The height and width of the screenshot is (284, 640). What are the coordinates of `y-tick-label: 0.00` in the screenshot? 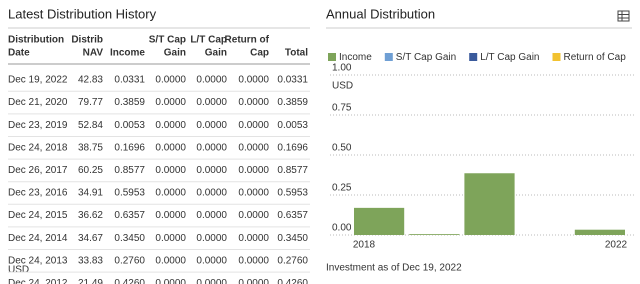 It's located at (342, 228).